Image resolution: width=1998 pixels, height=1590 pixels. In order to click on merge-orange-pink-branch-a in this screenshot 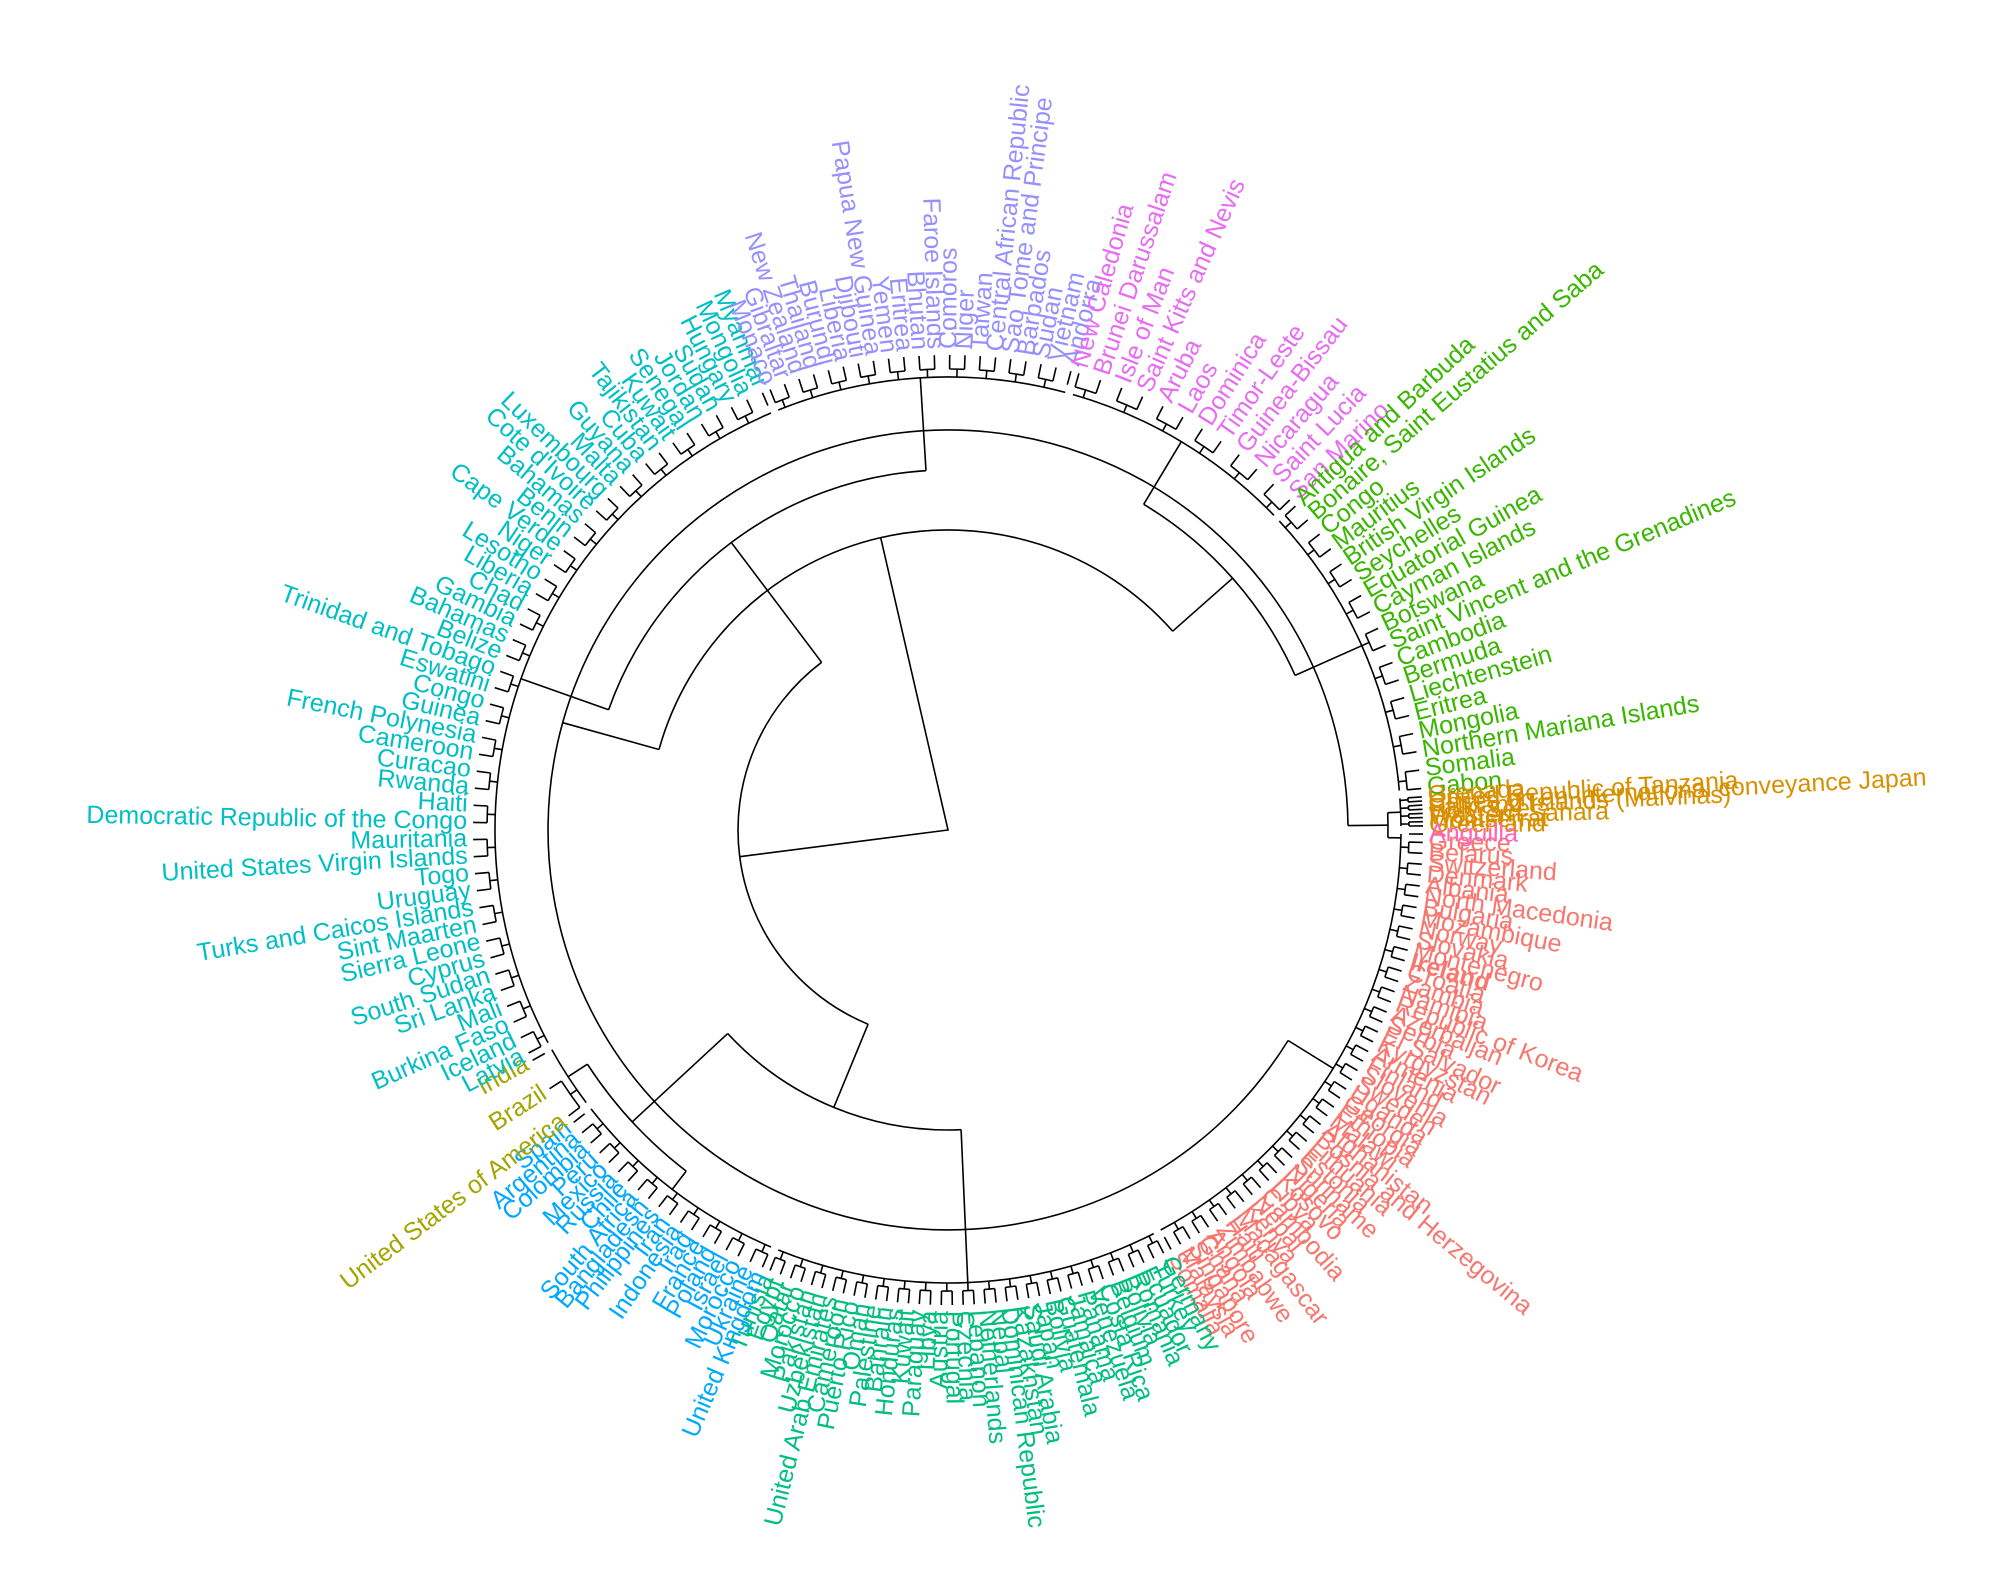, I will do `click(1394, 812)`.